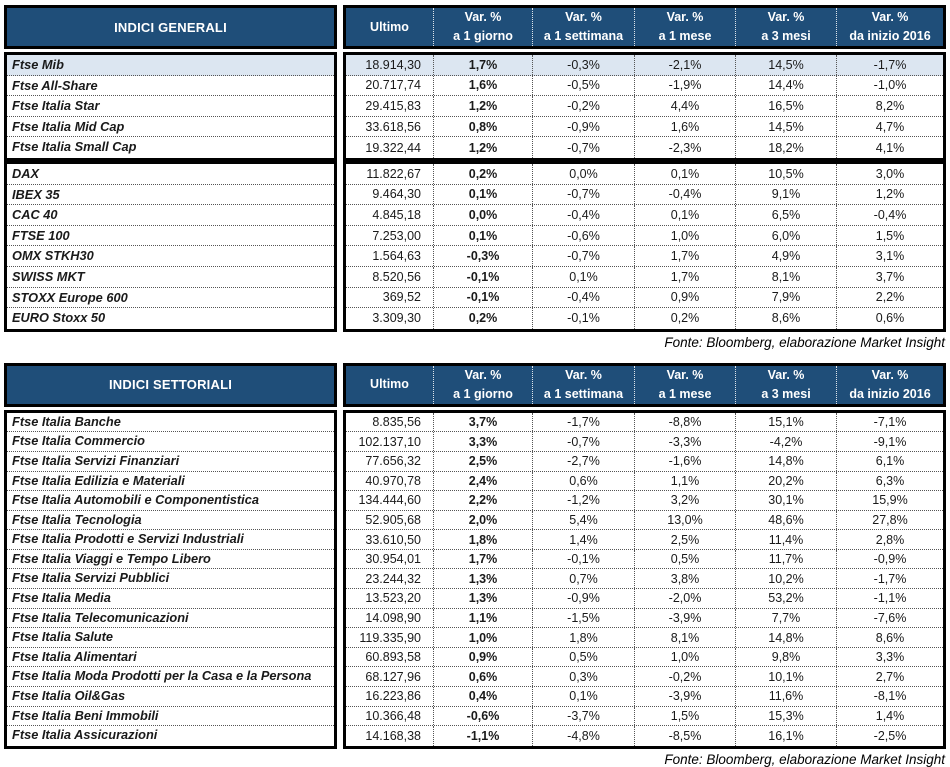 The width and height of the screenshot is (950, 767). I want to click on cell-var: 1,4%, so click(889, 716).